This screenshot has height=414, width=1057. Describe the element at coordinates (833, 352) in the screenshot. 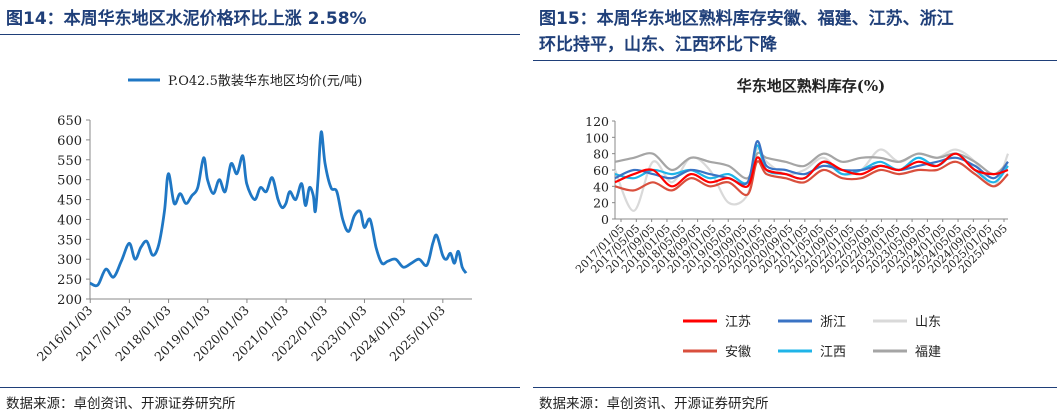

I see `legend-label-江西: 江西` at that location.